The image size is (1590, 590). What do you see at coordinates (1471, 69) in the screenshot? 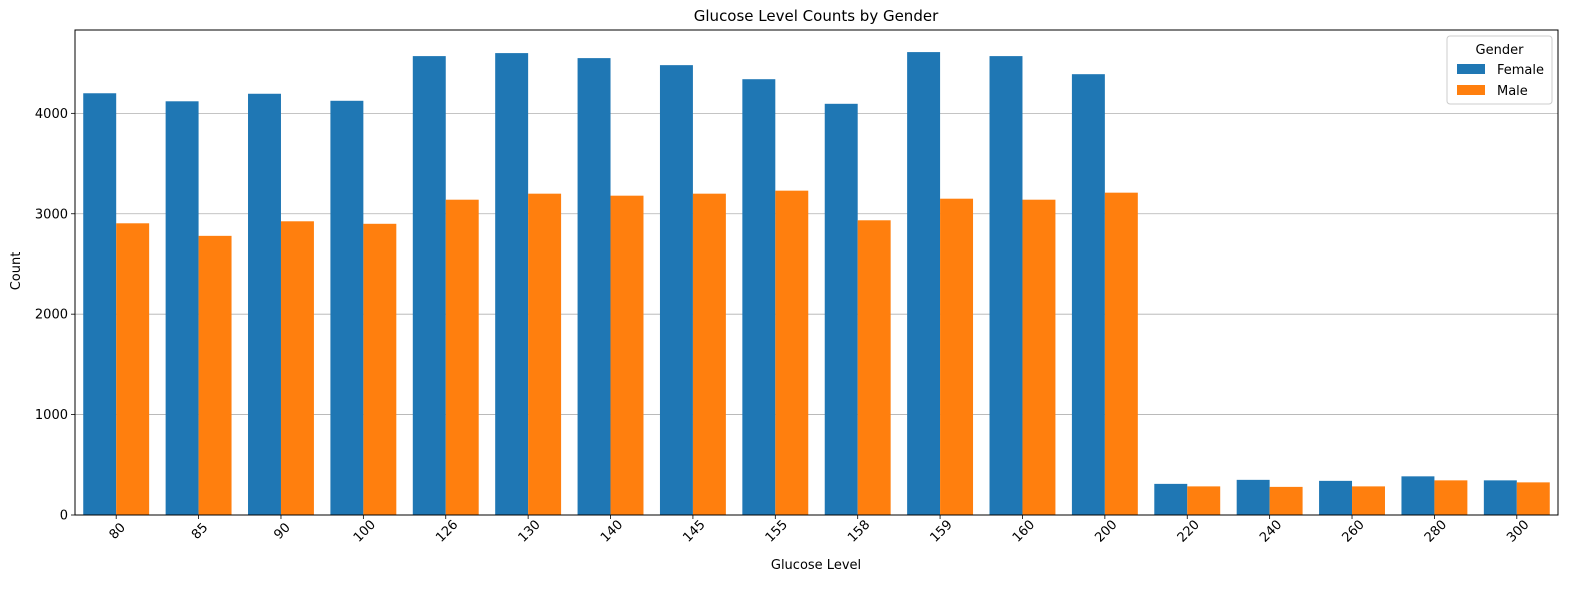
I see `legend-swatch-female` at bounding box center [1471, 69].